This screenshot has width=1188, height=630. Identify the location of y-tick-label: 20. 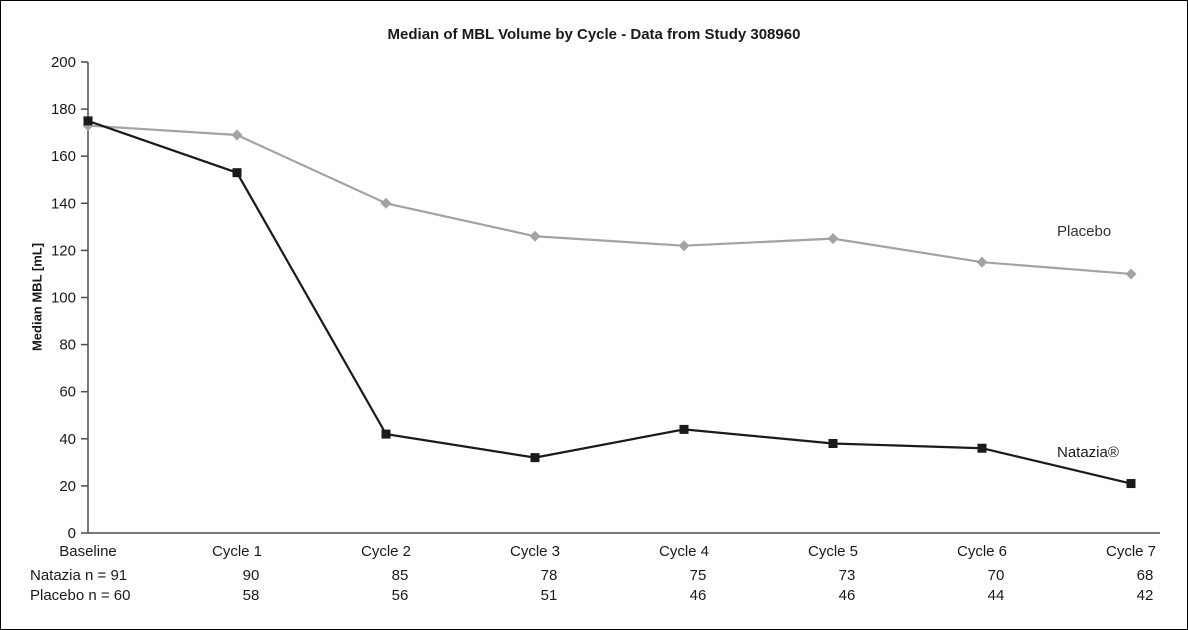
(67, 486).